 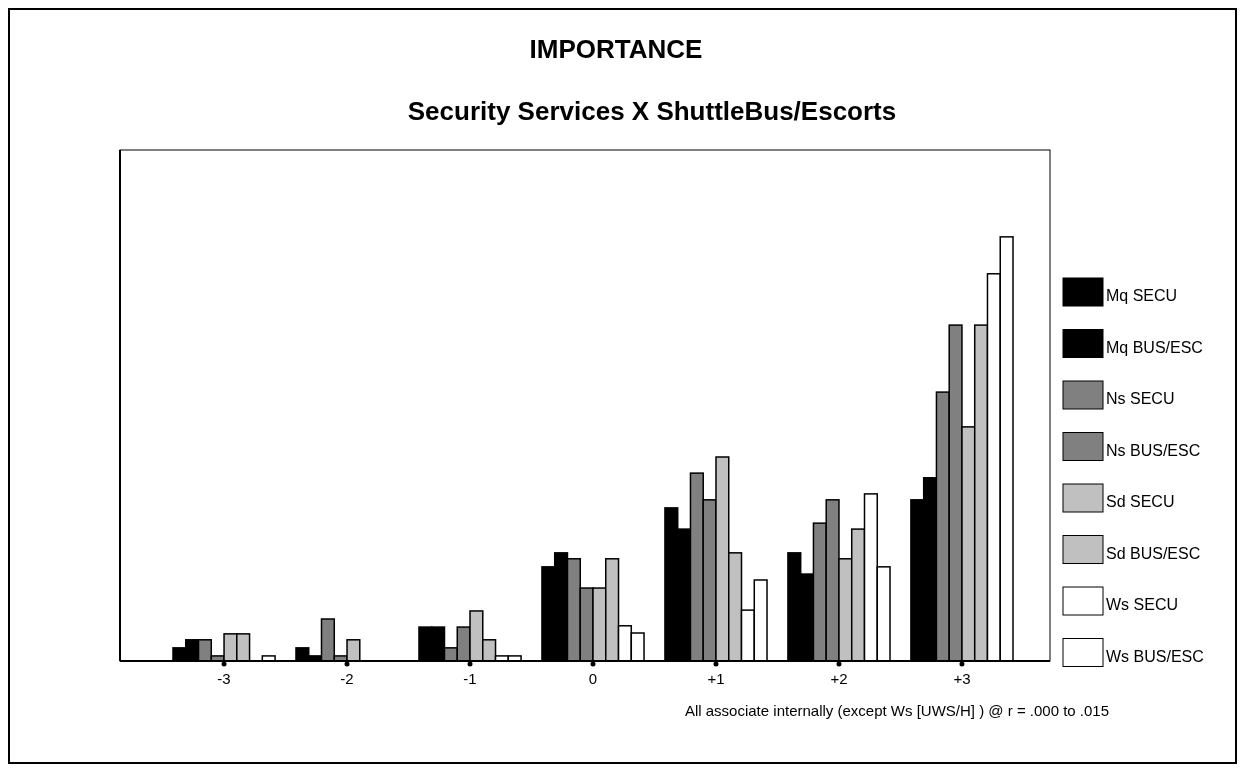 What do you see at coordinates (224, 678) in the screenshot?
I see `x-tick-label: -3` at bounding box center [224, 678].